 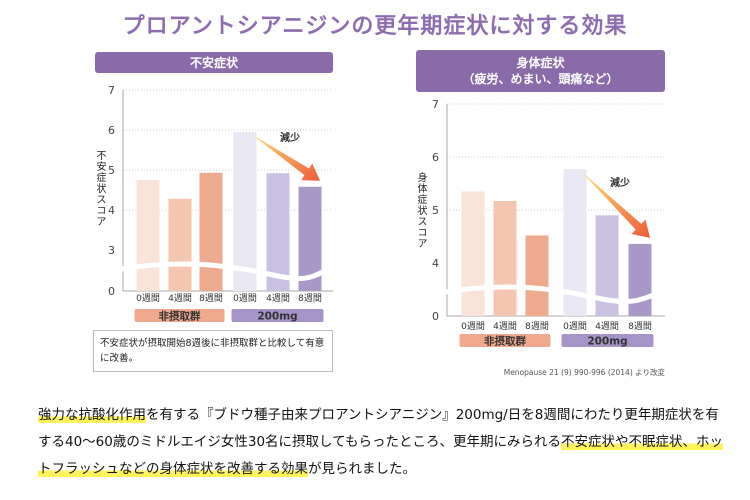 I want to click on chart2-ylabel: 身体症状スコア, so click(x=420, y=210).